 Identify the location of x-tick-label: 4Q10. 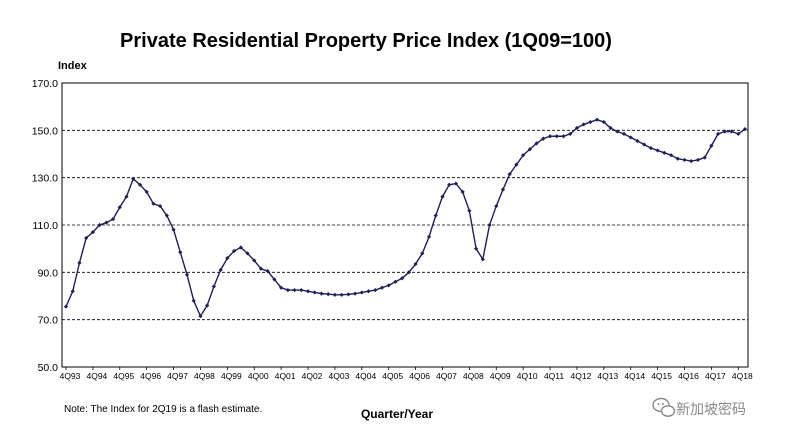
(527, 376).